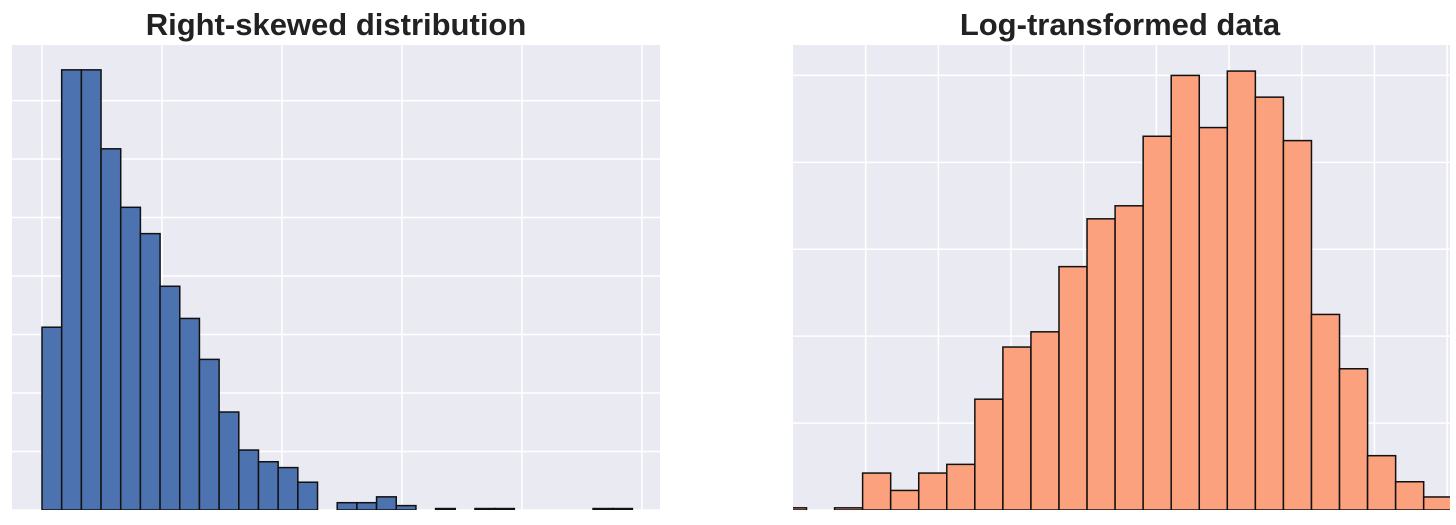 The width and height of the screenshot is (1456, 525). Describe the element at coordinates (1120, 24) in the screenshot. I see `chart-title: Log-transformed data` at that location.